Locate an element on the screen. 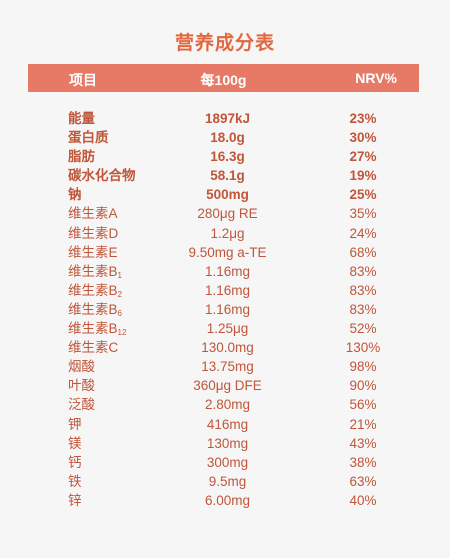  nutrient-nrv: 30% is located at coordinates (363, 138).